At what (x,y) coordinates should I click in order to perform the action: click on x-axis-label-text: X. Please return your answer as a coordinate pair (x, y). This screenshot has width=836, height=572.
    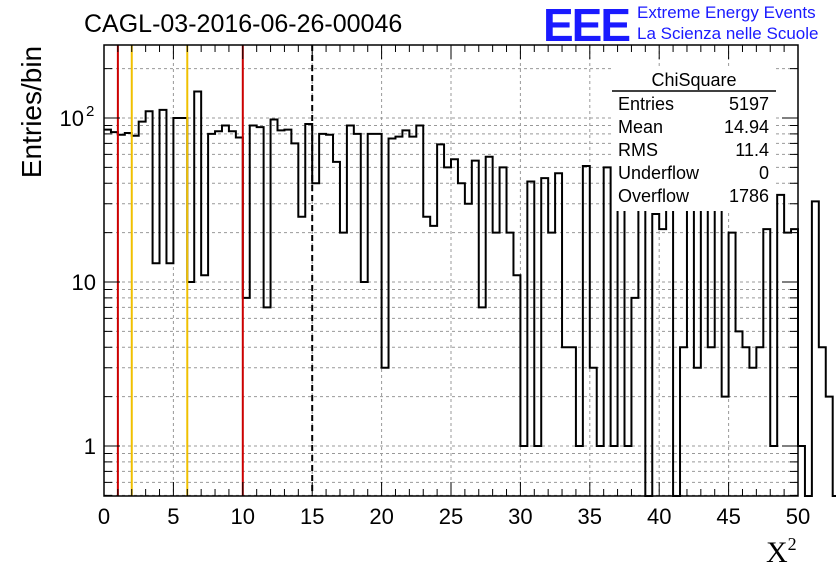
    Looking at the image, I should click on (777, 552).